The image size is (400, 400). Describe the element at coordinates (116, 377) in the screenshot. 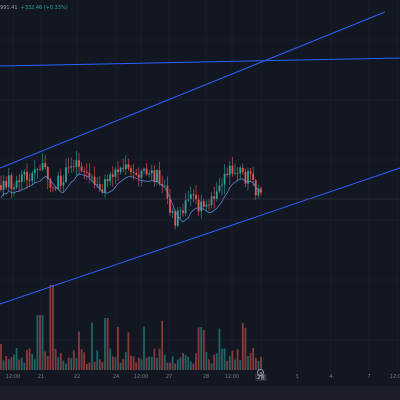

I see `time-tick-label: 24` at that location.